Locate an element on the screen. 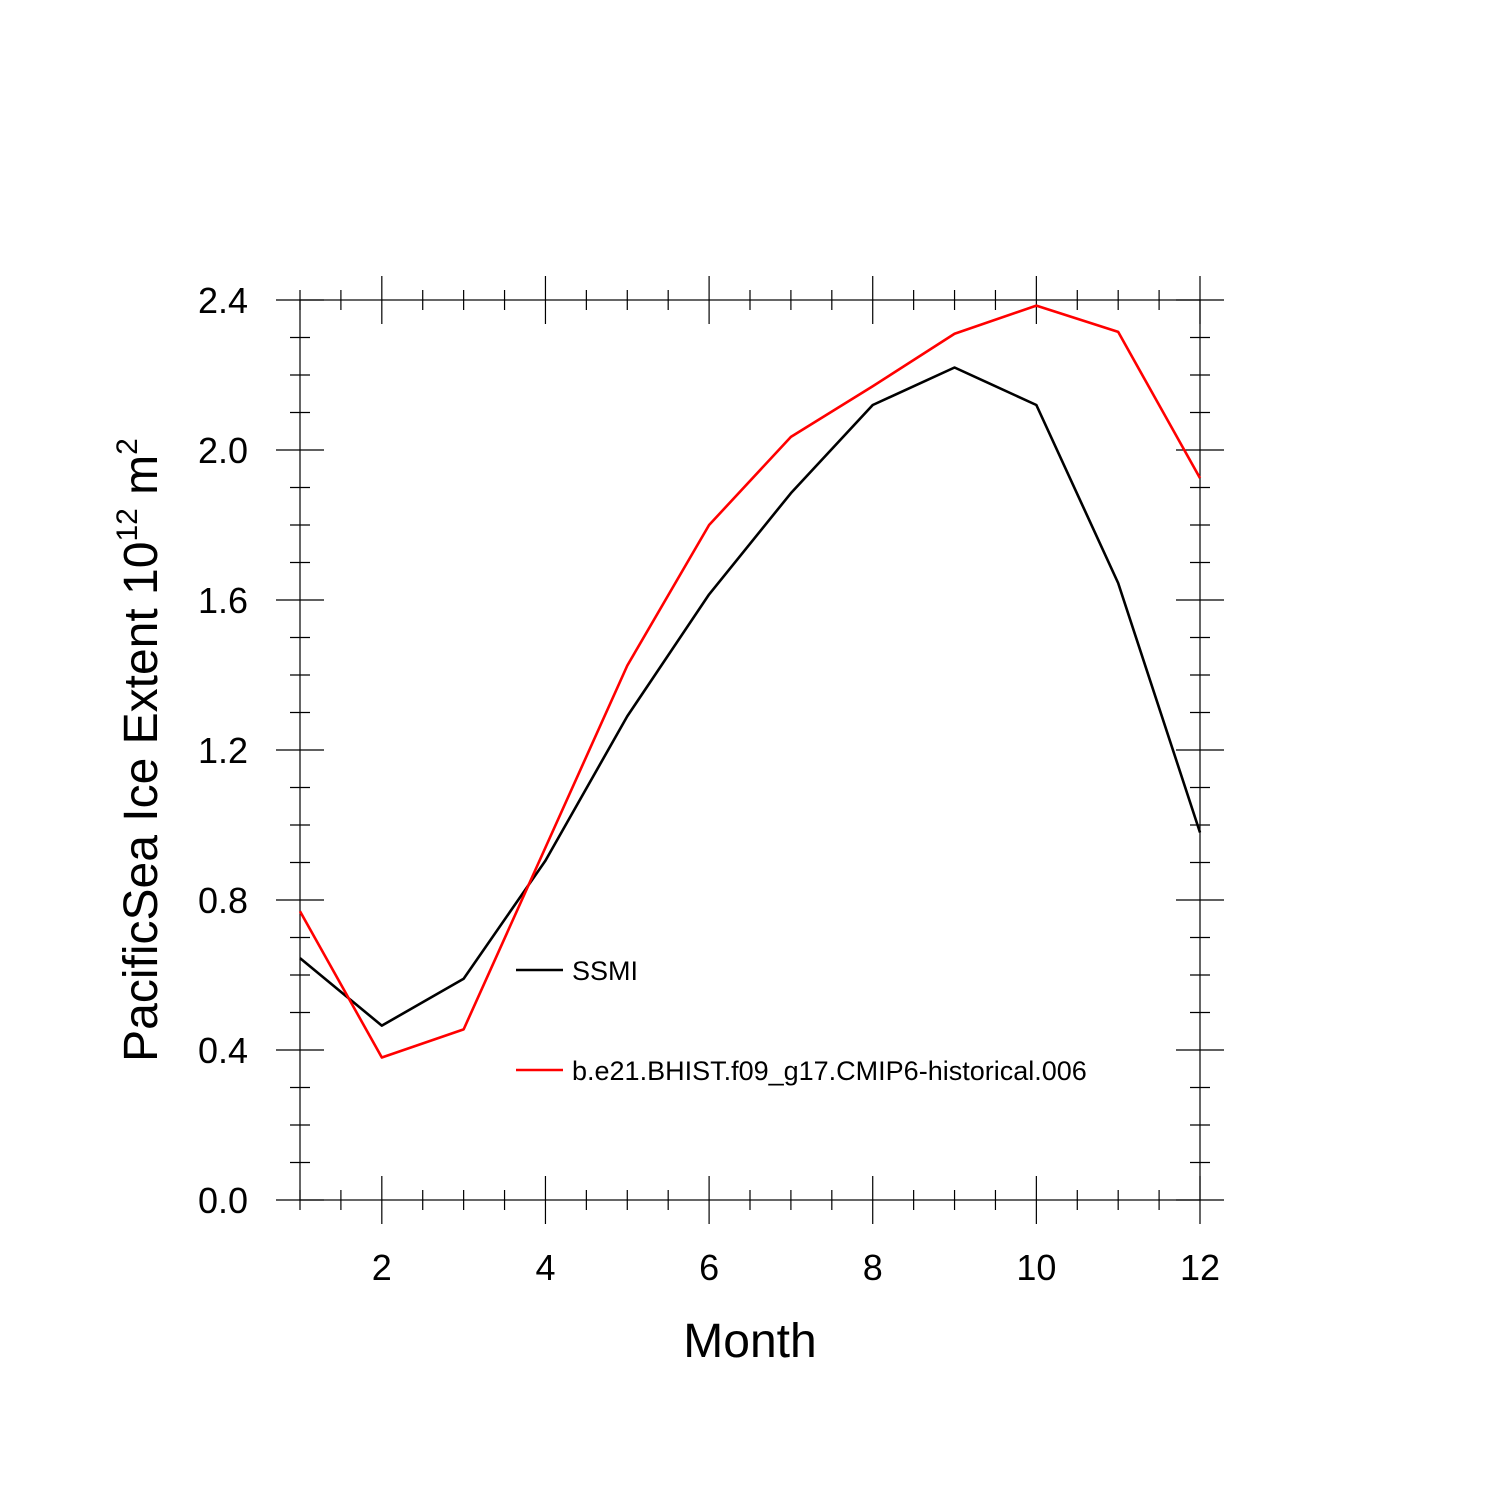  x-tick-label: 4 is located at coordinates (545, 1267).